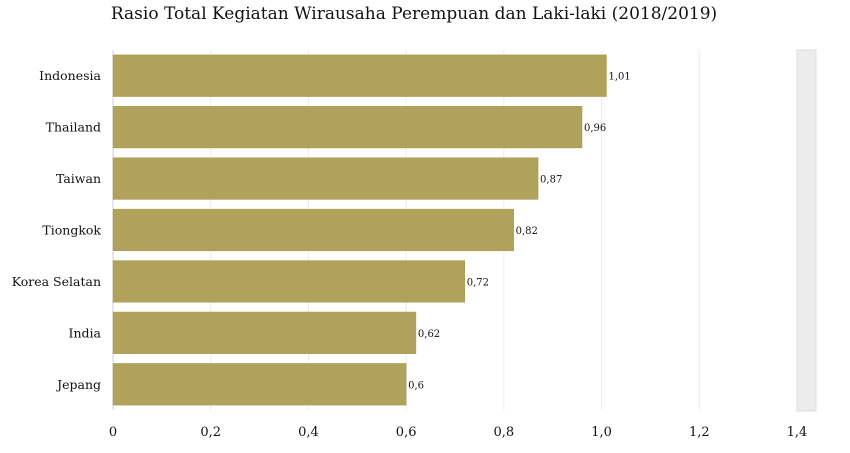 This screenshot has height=453, width=850. What do you see at coordinates (416, 385) in the screenshot?
I see `data-label: 0,6` at bounding box center [416, 385].